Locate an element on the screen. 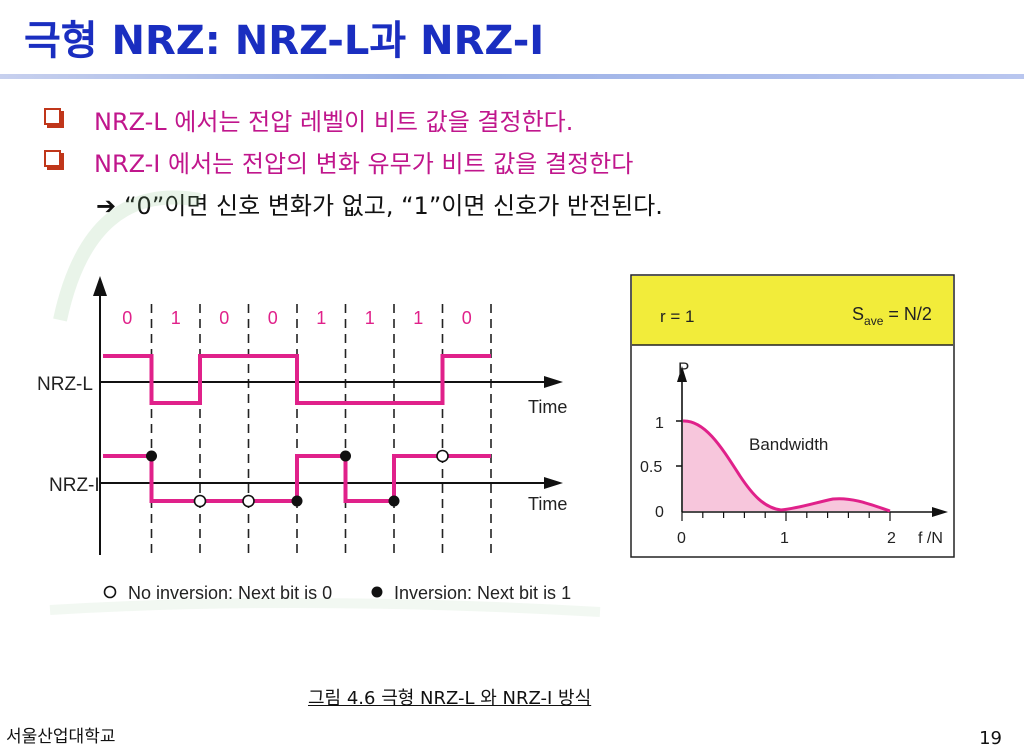 Image resolution: width=1024 pixels, height=754 pixels. nrz-i-markers is located at coordinates (297, 478).